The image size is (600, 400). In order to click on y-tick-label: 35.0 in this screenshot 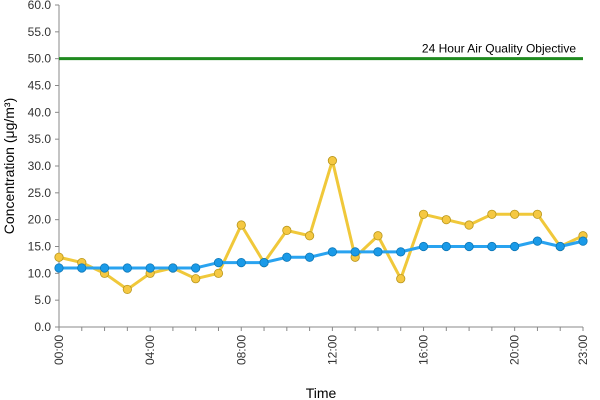, I will do `click(40, 139)`.